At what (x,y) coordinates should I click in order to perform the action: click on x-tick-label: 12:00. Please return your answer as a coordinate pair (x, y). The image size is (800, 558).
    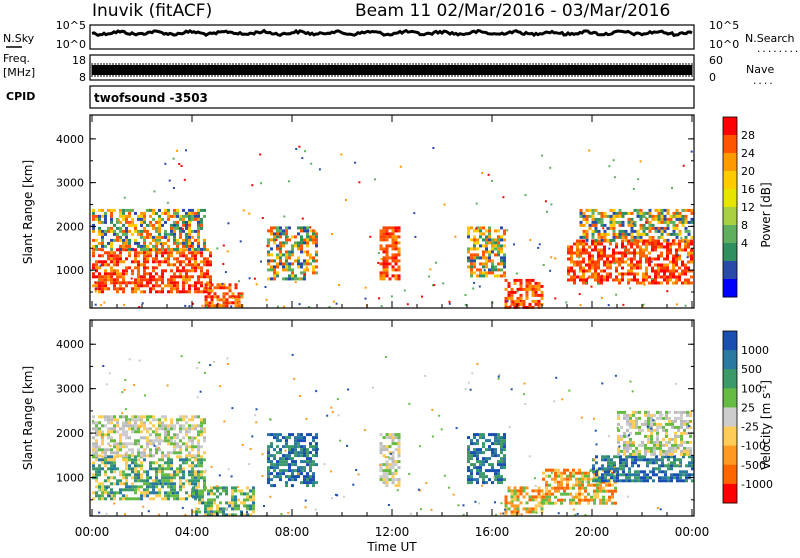
    Looking at the image, I should click on (392, 532).